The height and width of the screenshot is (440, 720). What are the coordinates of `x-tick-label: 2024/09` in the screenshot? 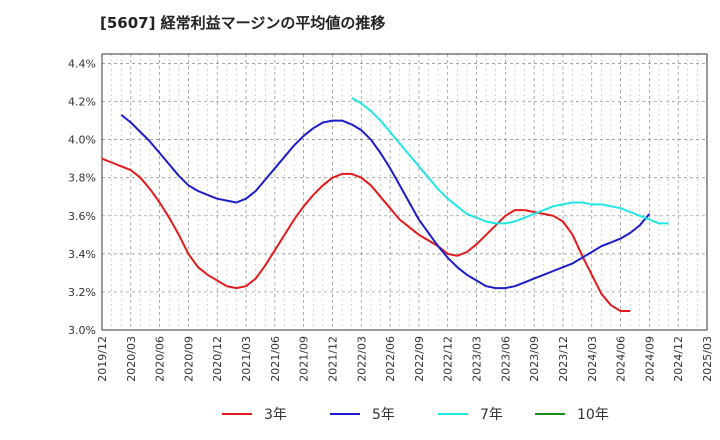 It's located at (649, 359).